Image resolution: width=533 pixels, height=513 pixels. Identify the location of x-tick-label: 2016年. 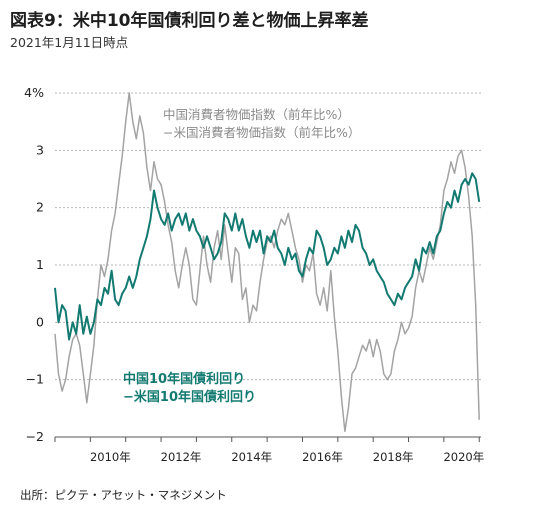
(322, 457).